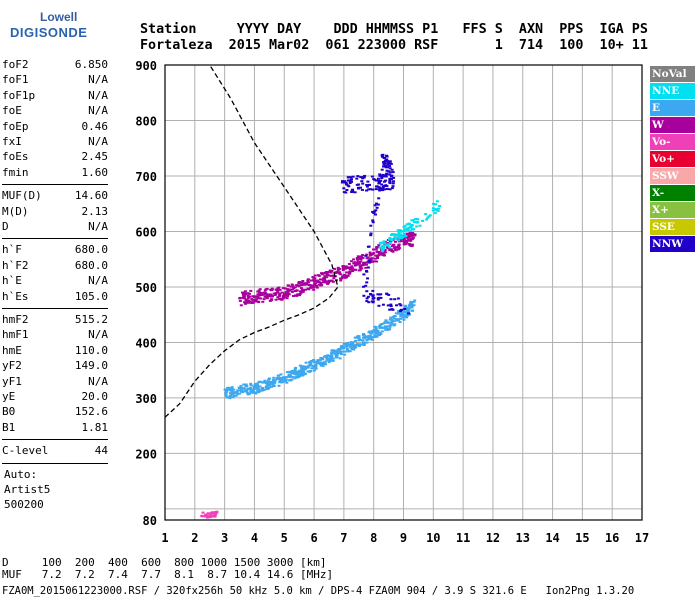  I want to click on param-row-g1-1: foF1 N/A, so click(55, 80).